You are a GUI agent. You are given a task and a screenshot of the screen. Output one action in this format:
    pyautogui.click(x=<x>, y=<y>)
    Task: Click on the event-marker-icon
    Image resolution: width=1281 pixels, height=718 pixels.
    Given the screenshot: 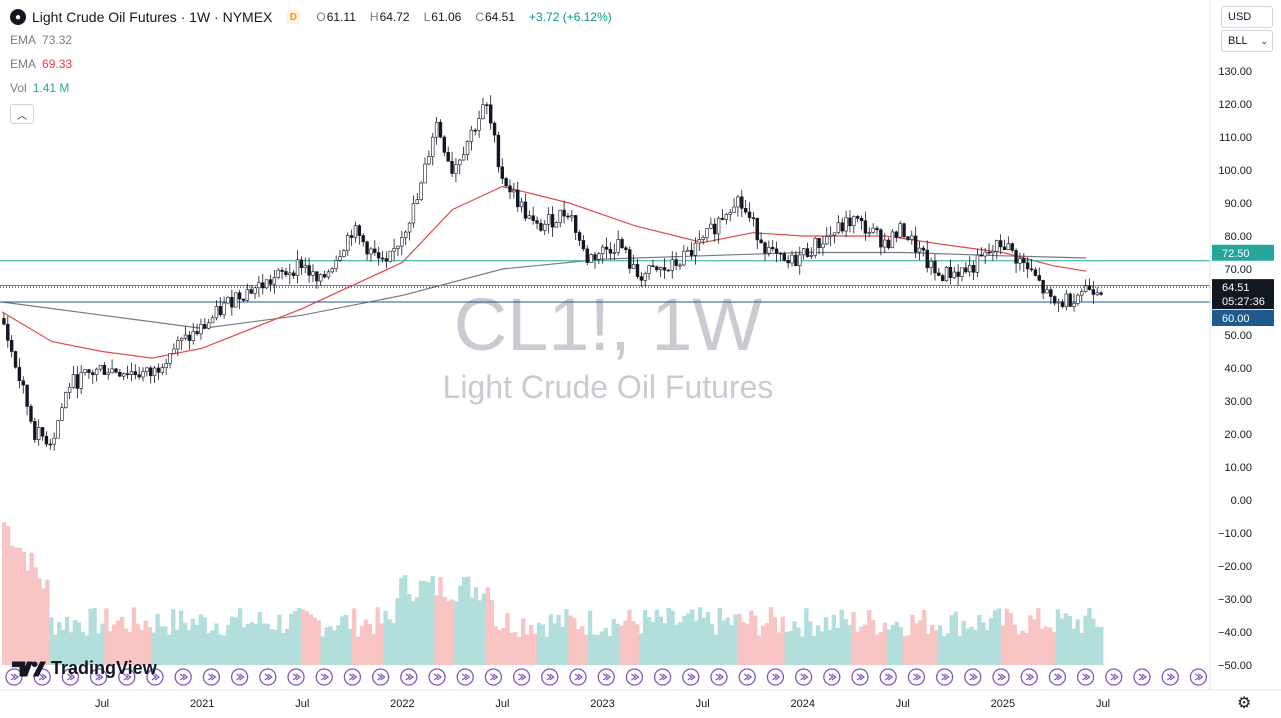 What is the action you would take?
    pyautogui.click(x=437, y=677)
    